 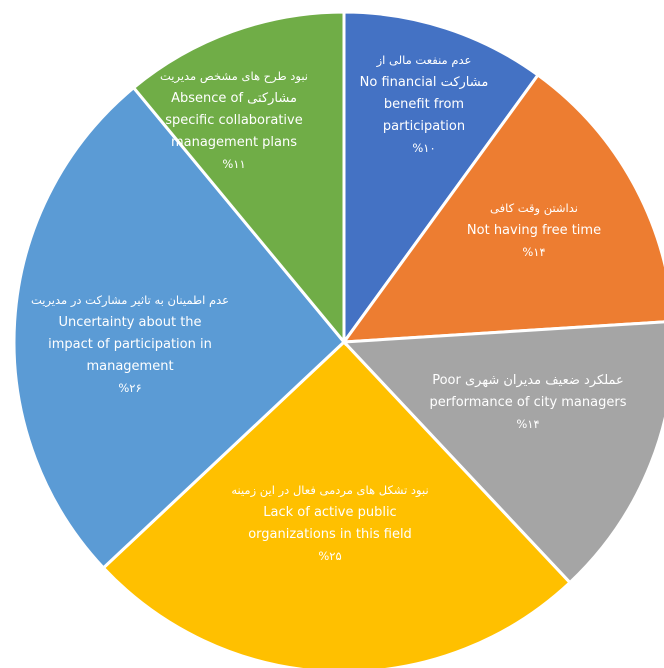 I want to click on slice-label-line: Not having free time, so click(x=534, y=230).